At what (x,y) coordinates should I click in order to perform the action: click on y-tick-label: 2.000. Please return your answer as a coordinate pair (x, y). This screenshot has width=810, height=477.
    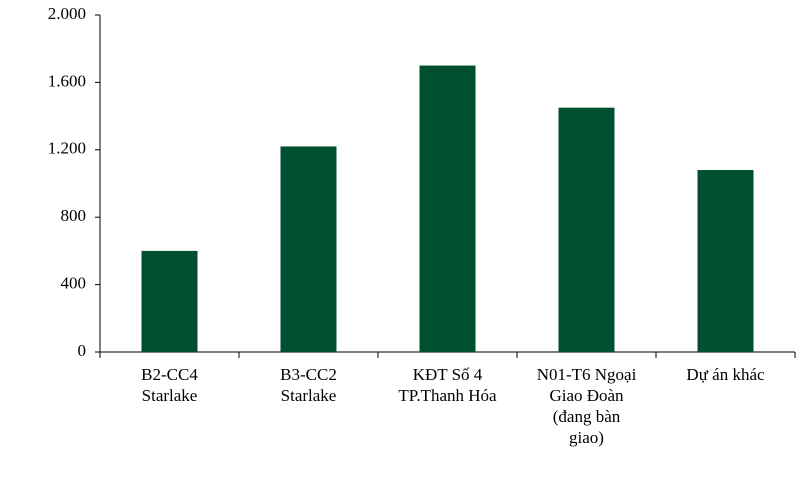
    Looking at the image, I should click on (67, 13).